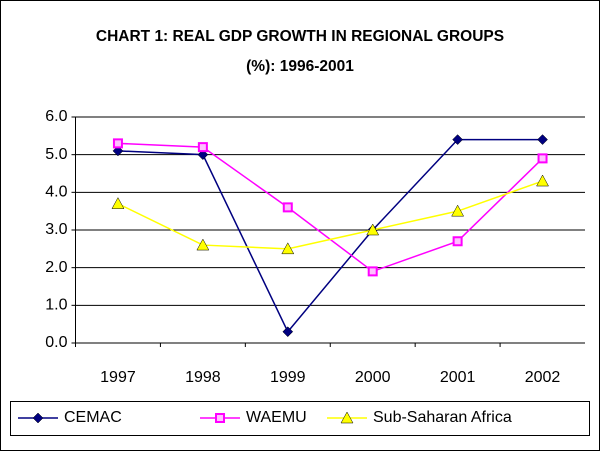 Image resolution: width=601 pixels, height=452 pixels. Describe the element at coordinates (56, 342) in the screenshot. I see `y-tick-label: 0.0` at that location.